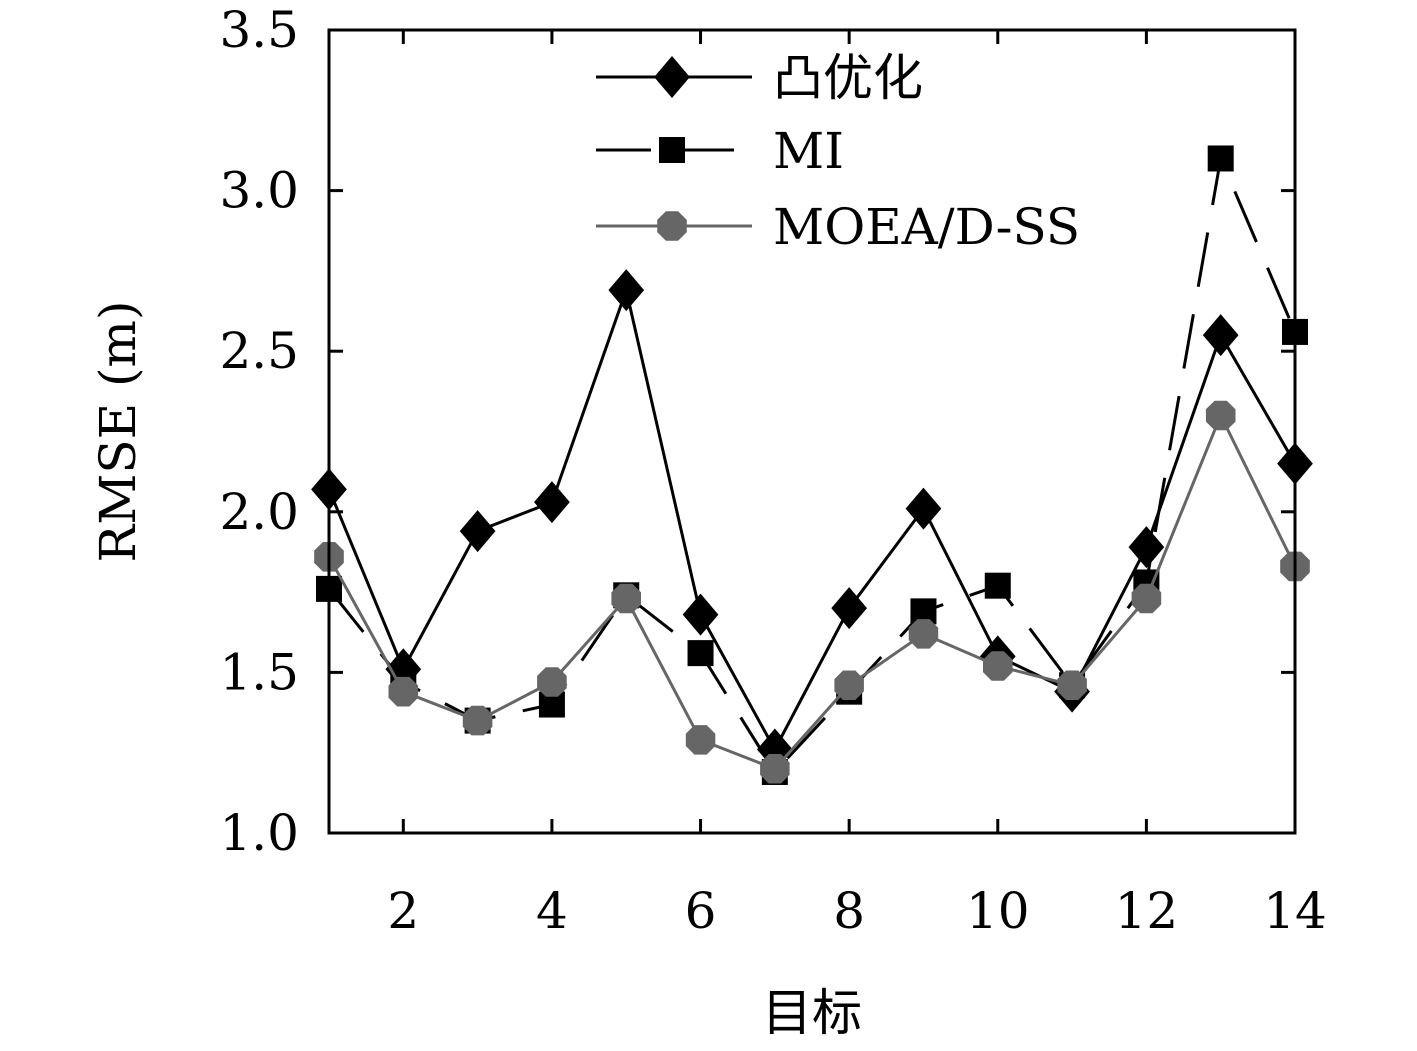  I want to click on x-tick-label: 12, so click(1147, 911).